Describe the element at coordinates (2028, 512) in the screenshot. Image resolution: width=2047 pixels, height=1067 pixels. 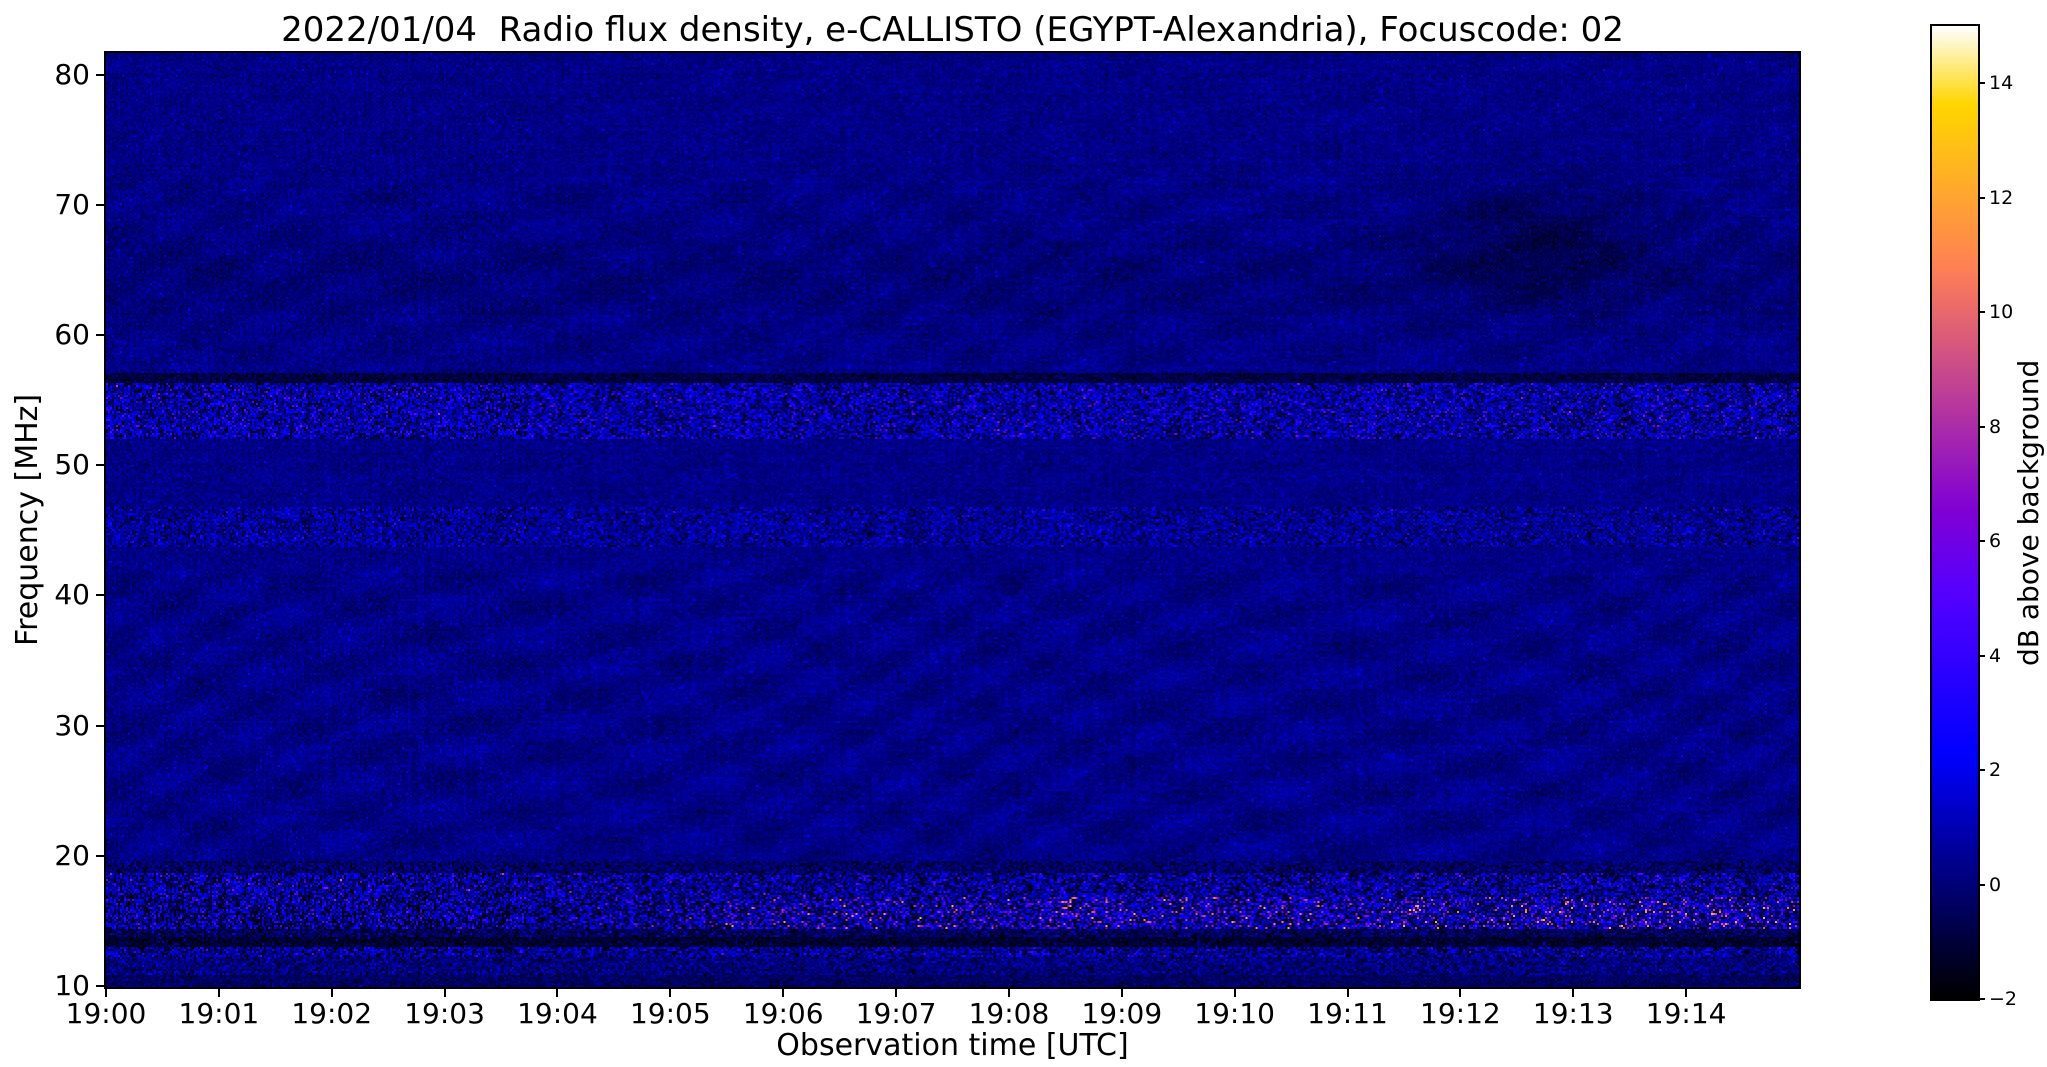
I see `colorbar-label: dB above background` at that location.